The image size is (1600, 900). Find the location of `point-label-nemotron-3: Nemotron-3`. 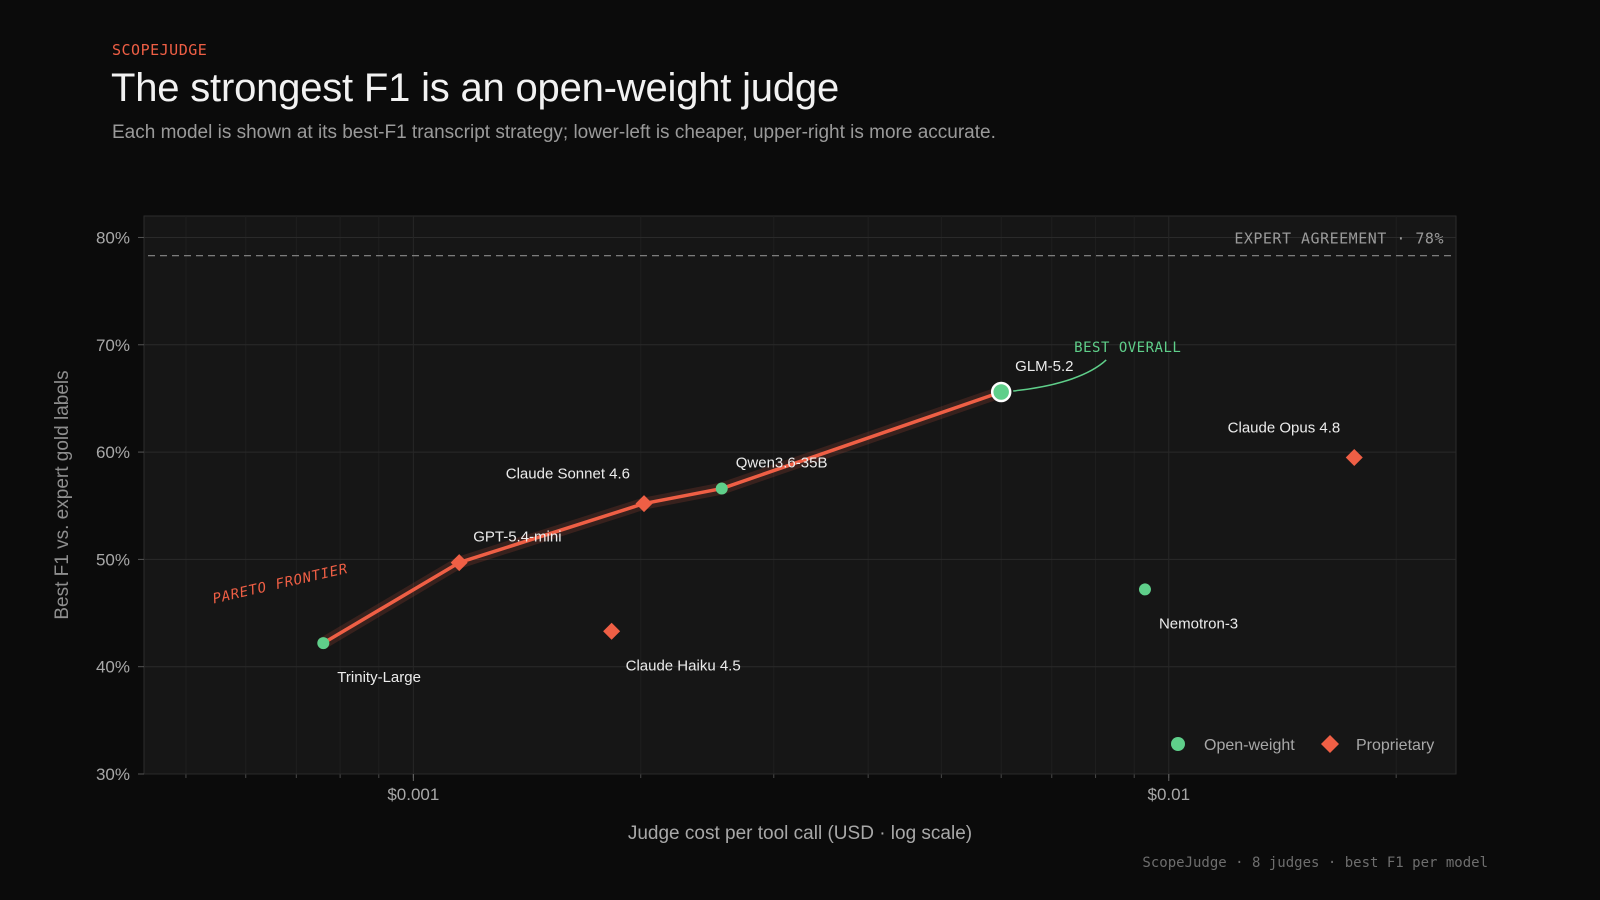

point-label-nemotron-3: Nemotron-3 is located at coordinates (1198, 623).